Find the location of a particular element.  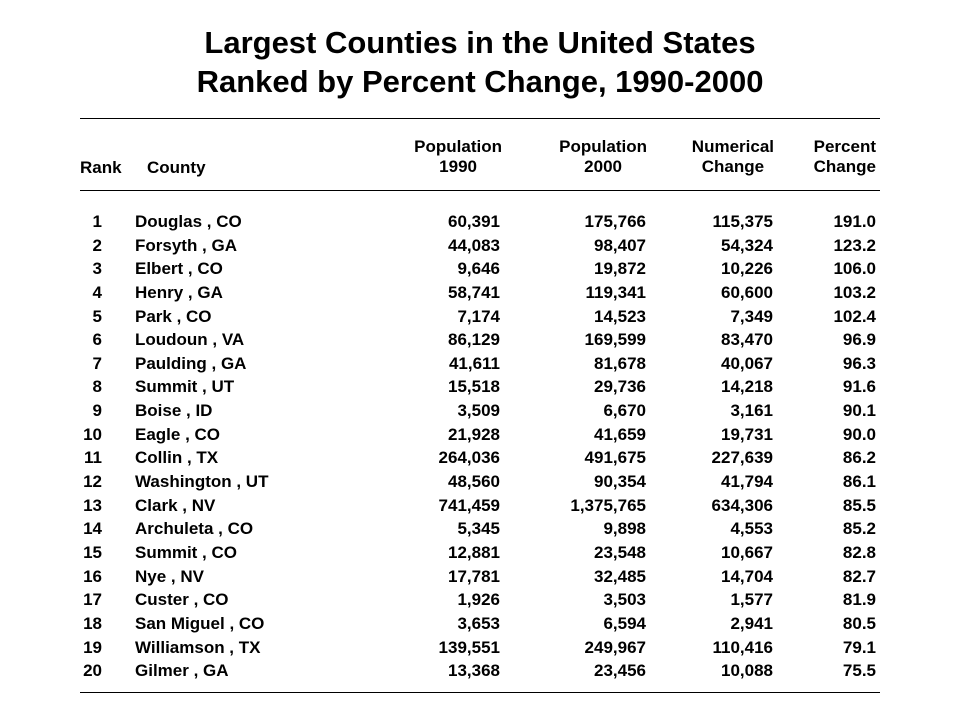

table-row: 16 Nye , NV 17,781 32,485 14,704 82.7 is located at coordinates (480, 577).